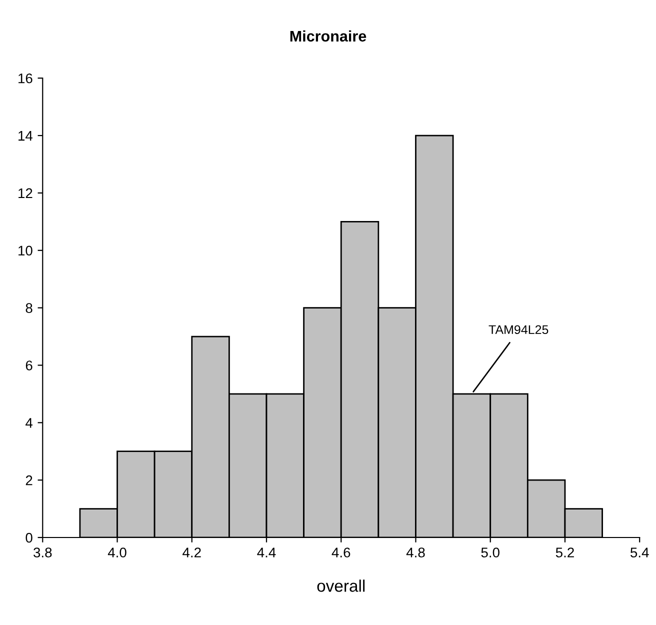  Describe the element at coordinates (29, 537) in the screenshot. I see `y-tick-label: 0` at that location.